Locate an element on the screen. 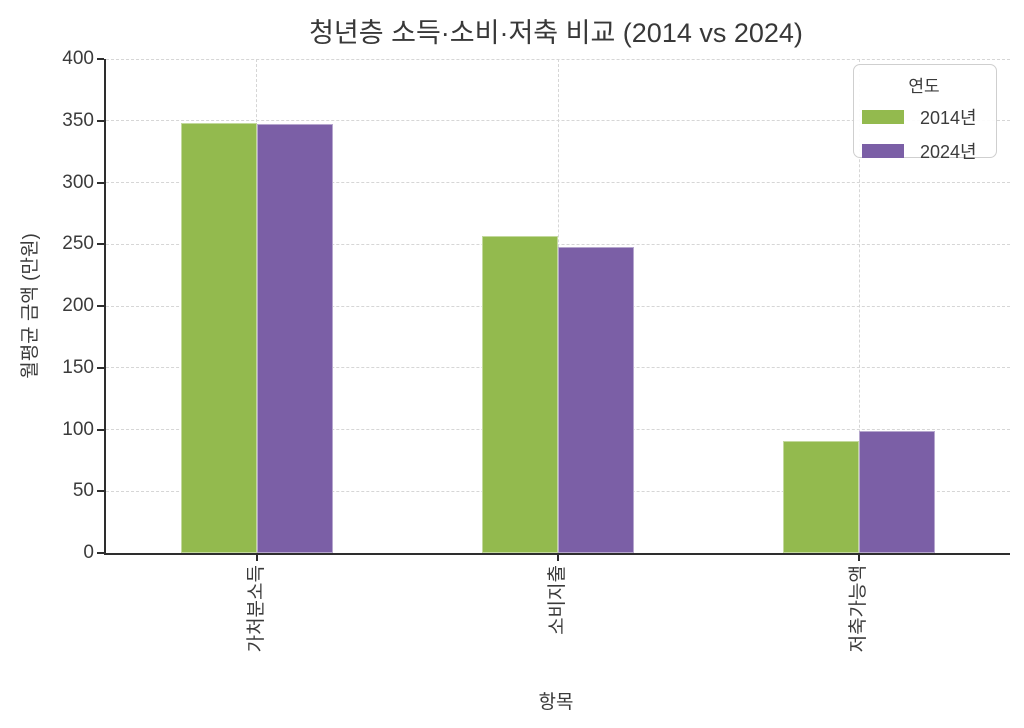  legend: 연도 2014년 2024년 is located at coordinates (925, 113).